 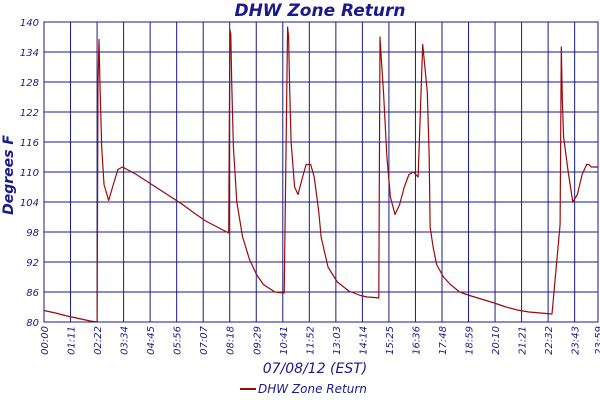 I want to click on y-tick-label: 140, so click(x=29, y=23).